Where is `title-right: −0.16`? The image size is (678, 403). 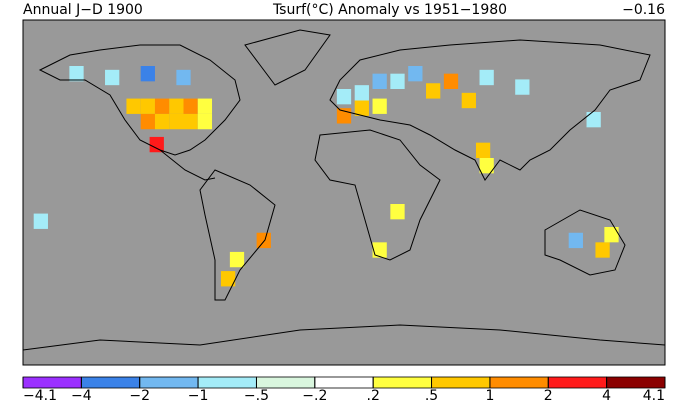
title-right: −0.16 is located at coordinates (643, 10).